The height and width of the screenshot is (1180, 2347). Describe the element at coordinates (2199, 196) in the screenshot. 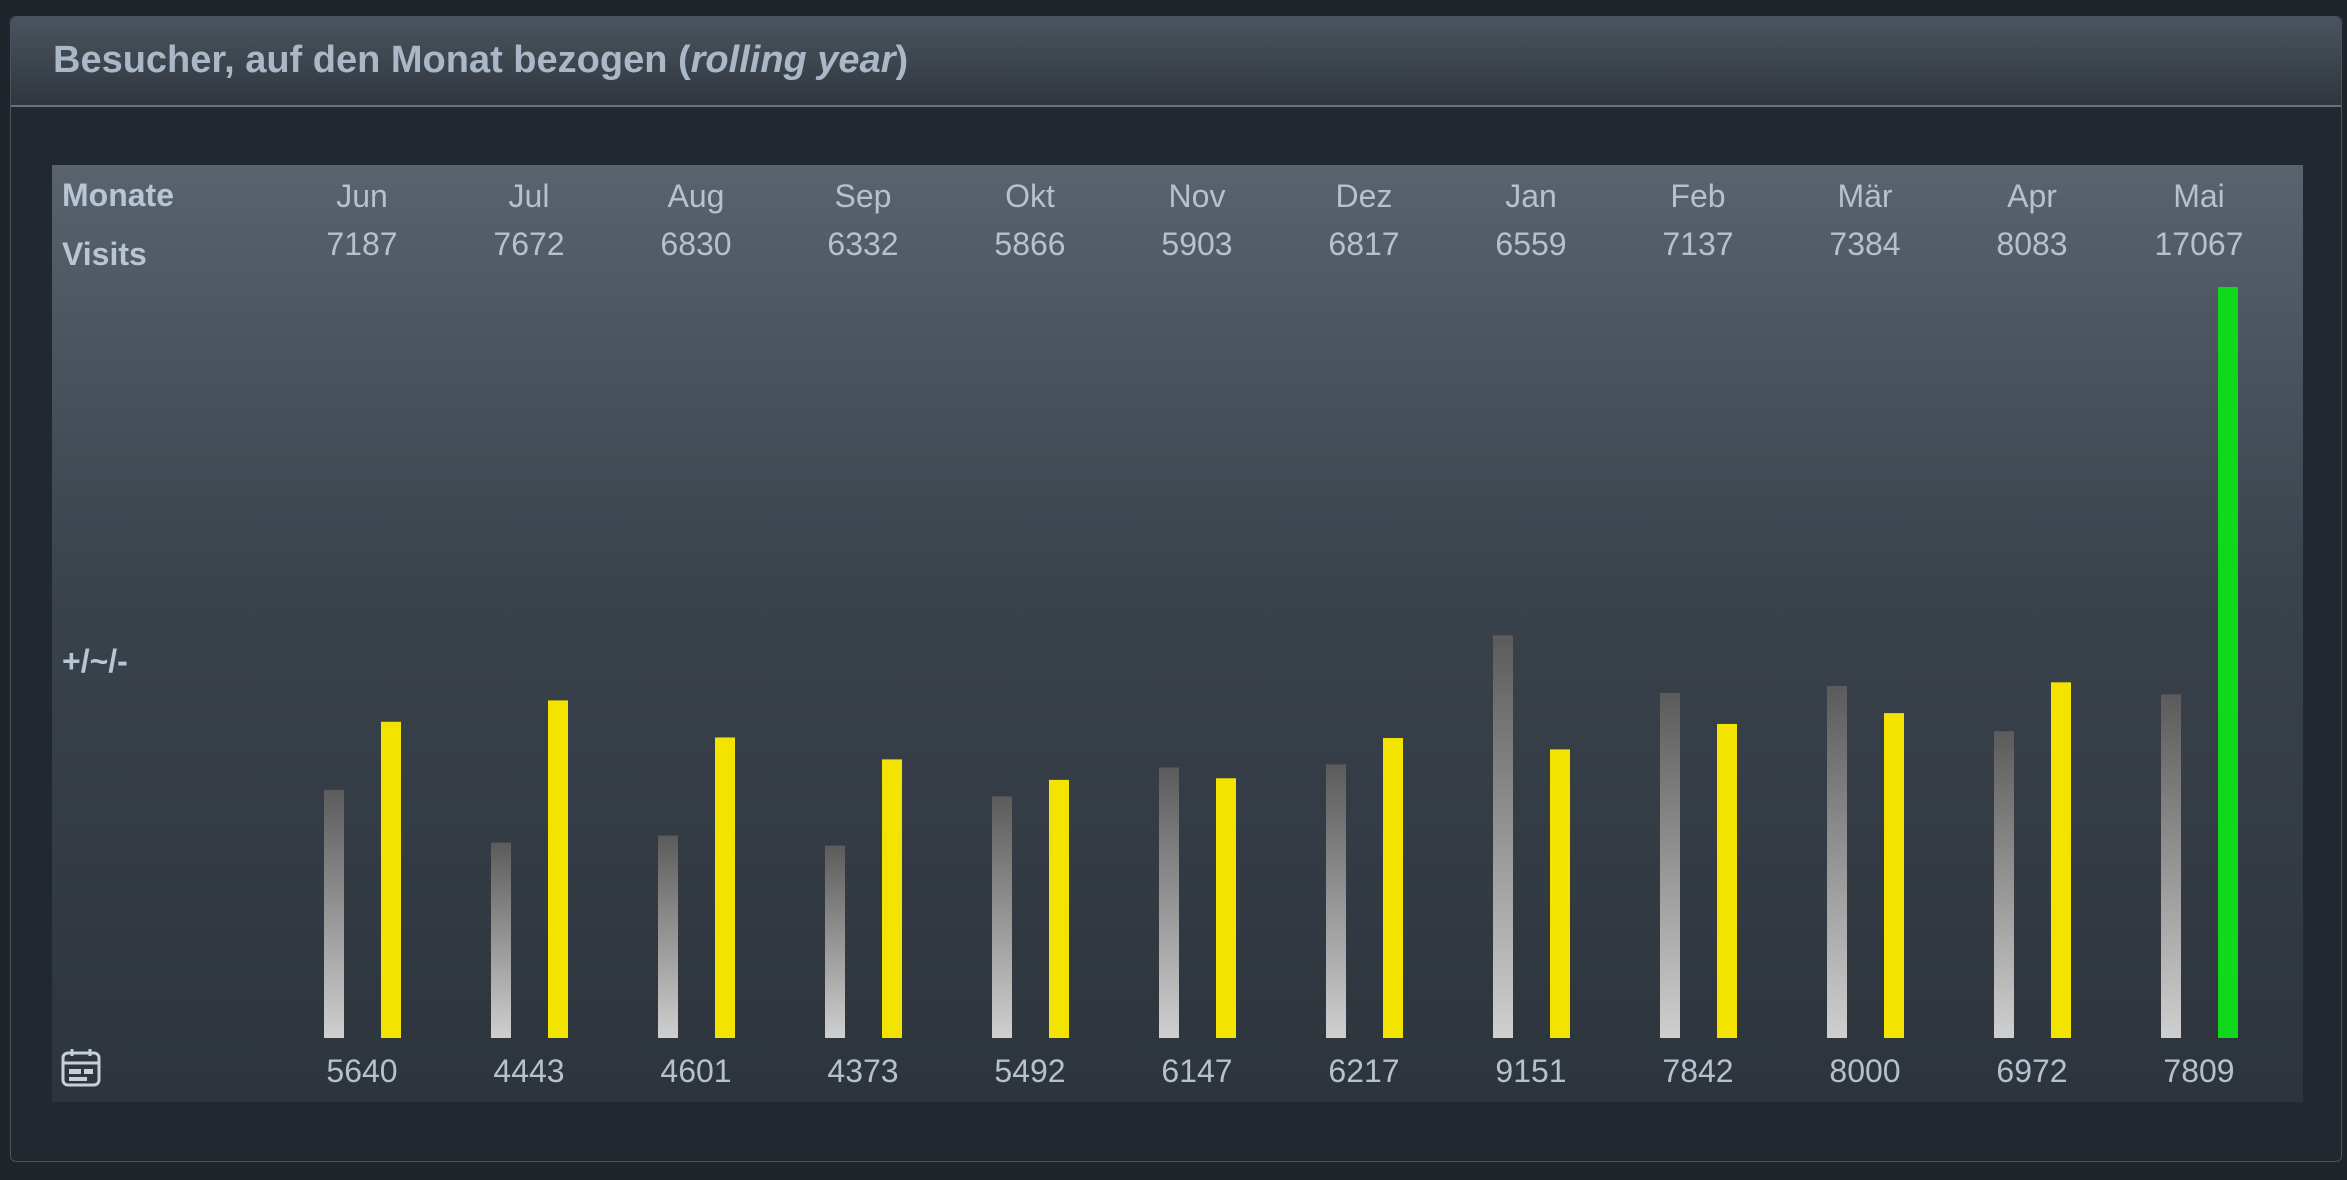

I see `month-label: Mai` at that location.